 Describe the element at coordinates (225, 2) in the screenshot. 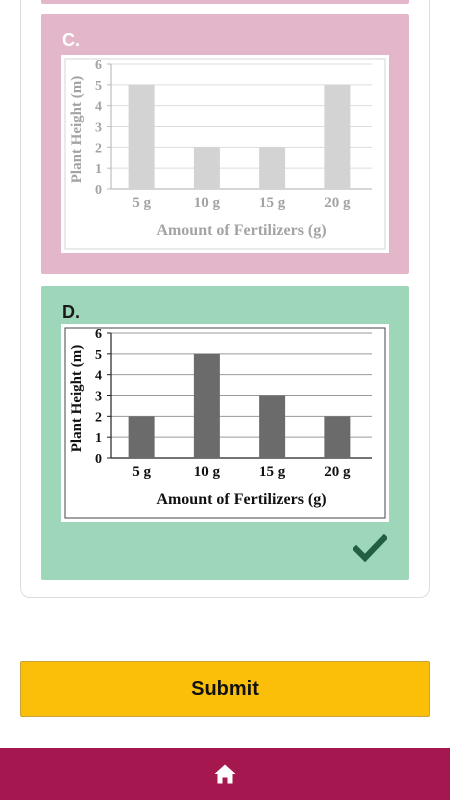

I see `option-b-edge` at that location.